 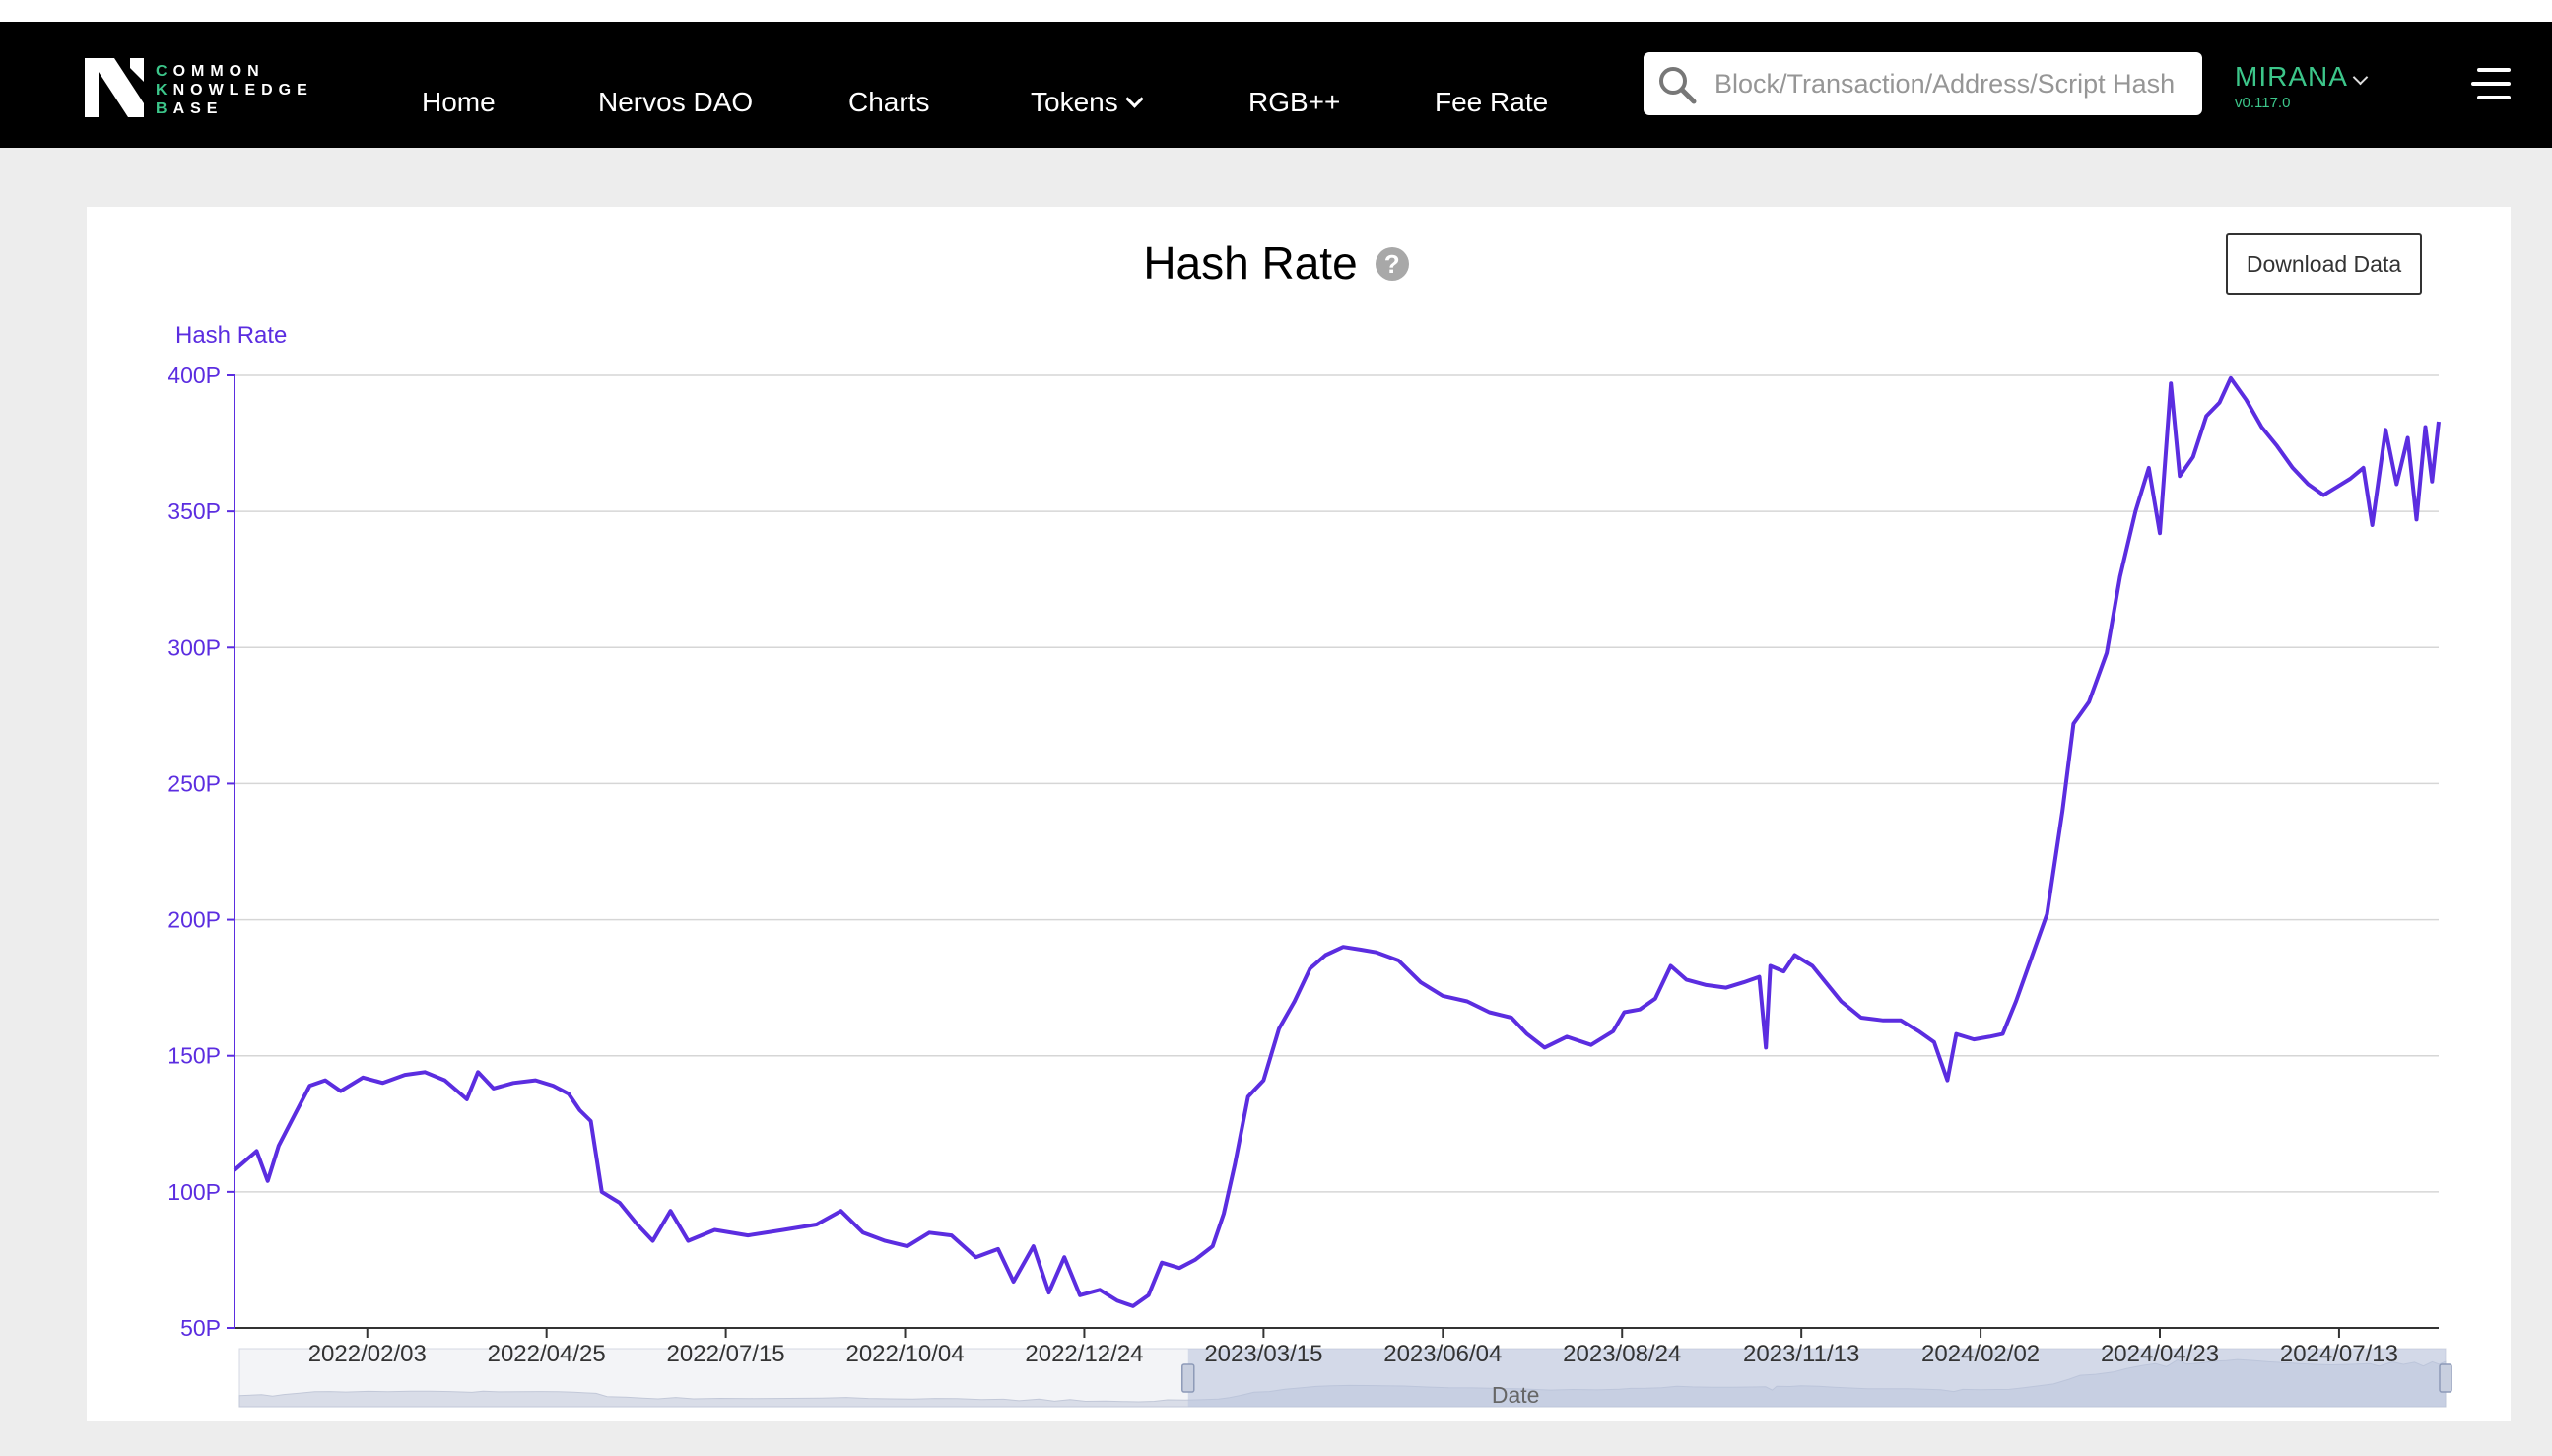 What do you see at coordinates (2491, 84) in the screenshot?
I see `menu-icon` at bounding box center [2491, 84].